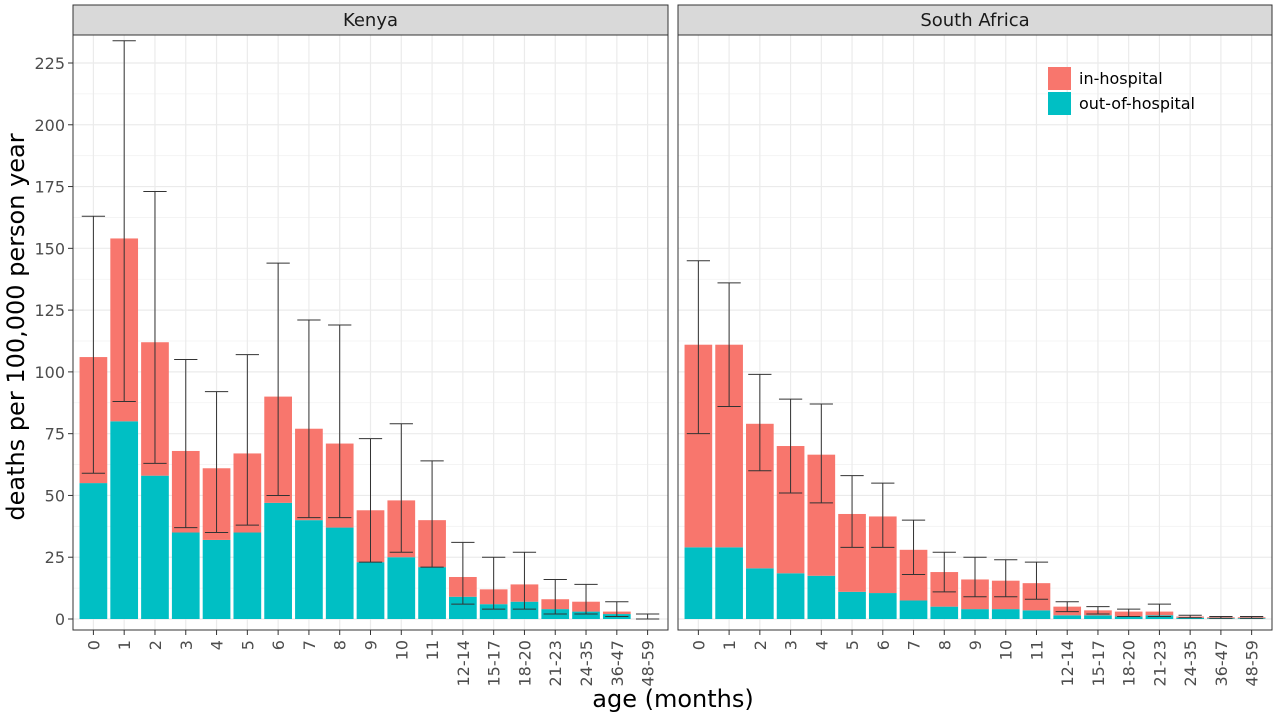 This screenshot has width=1280, height=719. What do you see at coordinates (49, 310) in the screenshot?
I see `y-tick-label: 125` at bounding box center [49, 310].